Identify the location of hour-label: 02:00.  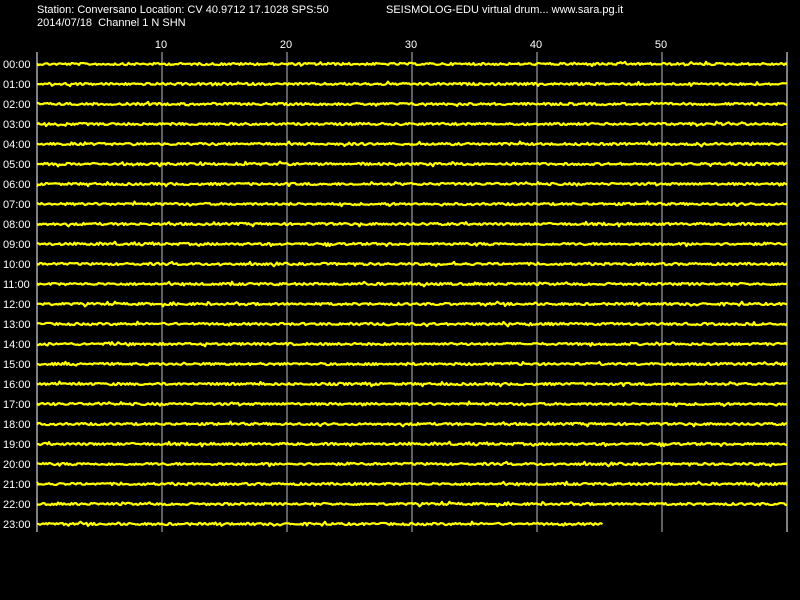
(17, 105).